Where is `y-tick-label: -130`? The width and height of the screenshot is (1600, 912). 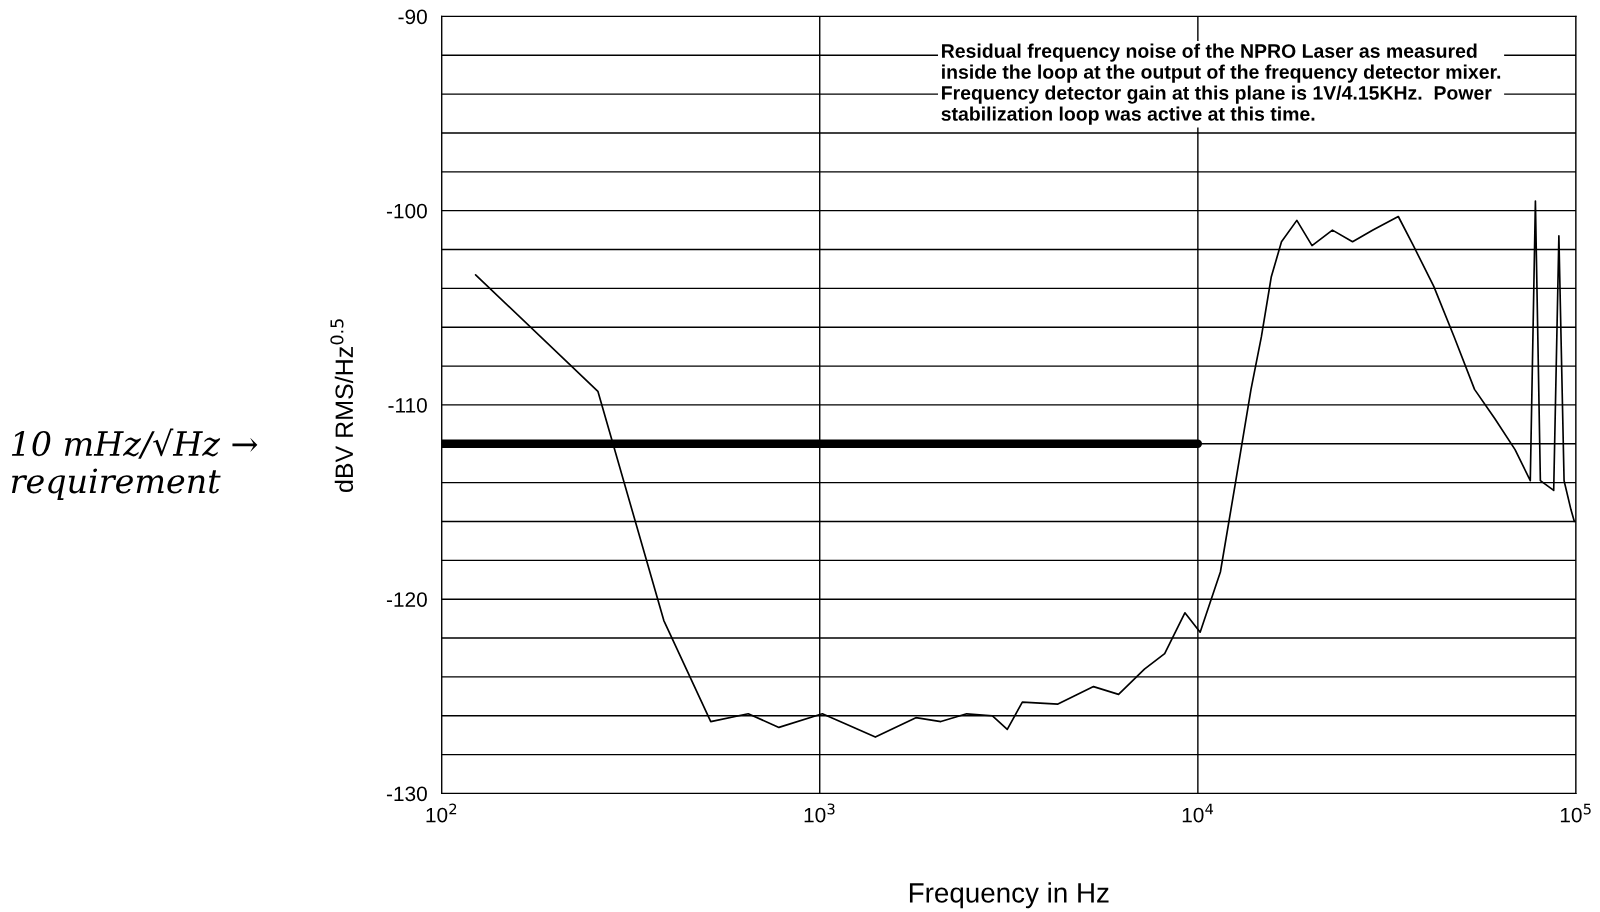
y-tick-label: -130 is located at coordinates (406, 794).